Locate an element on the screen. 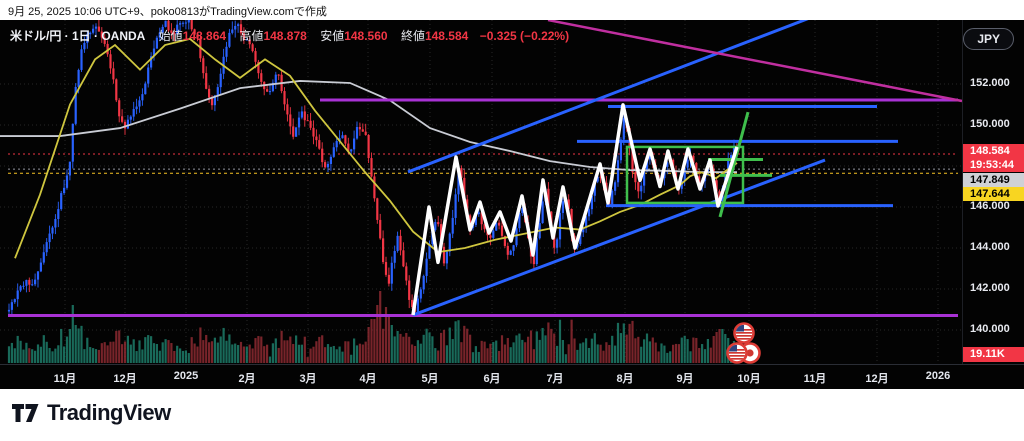  time-tick-label: 6月 is located at coordinates (492, 379).